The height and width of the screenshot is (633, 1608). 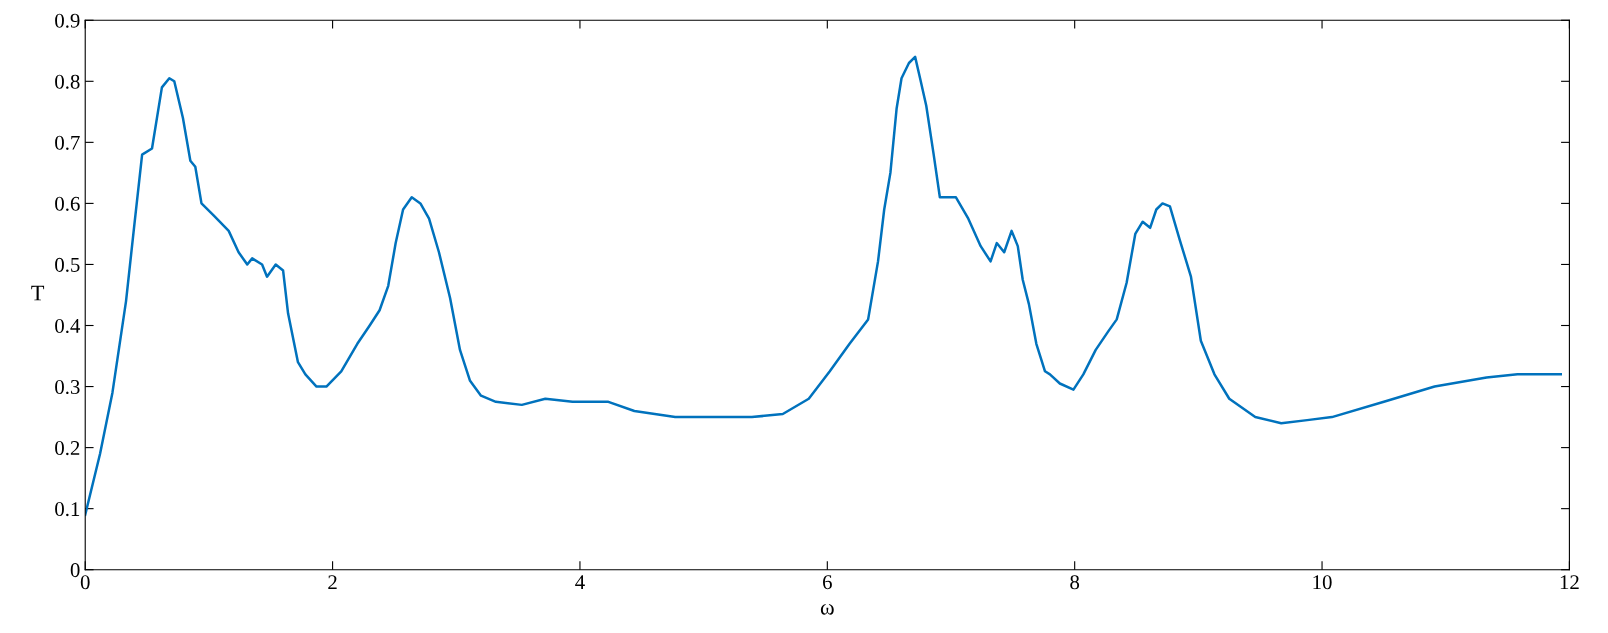 What do you see at coordinates (67, 448) in the screenshot?
I see `y-tick-label: 0.2` at bounding box center [67, 448].